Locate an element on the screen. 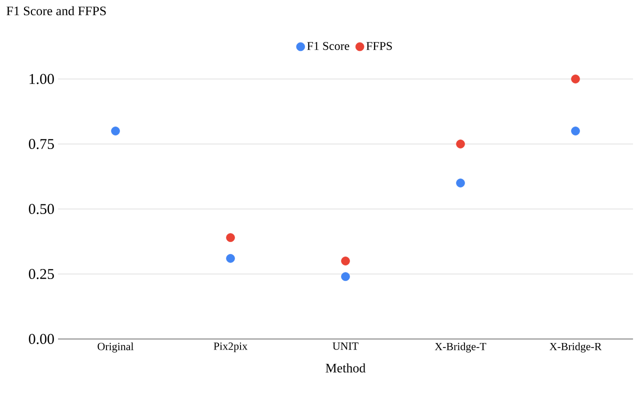  x-tick-label: UNIT is located at coordinates (345, 346).